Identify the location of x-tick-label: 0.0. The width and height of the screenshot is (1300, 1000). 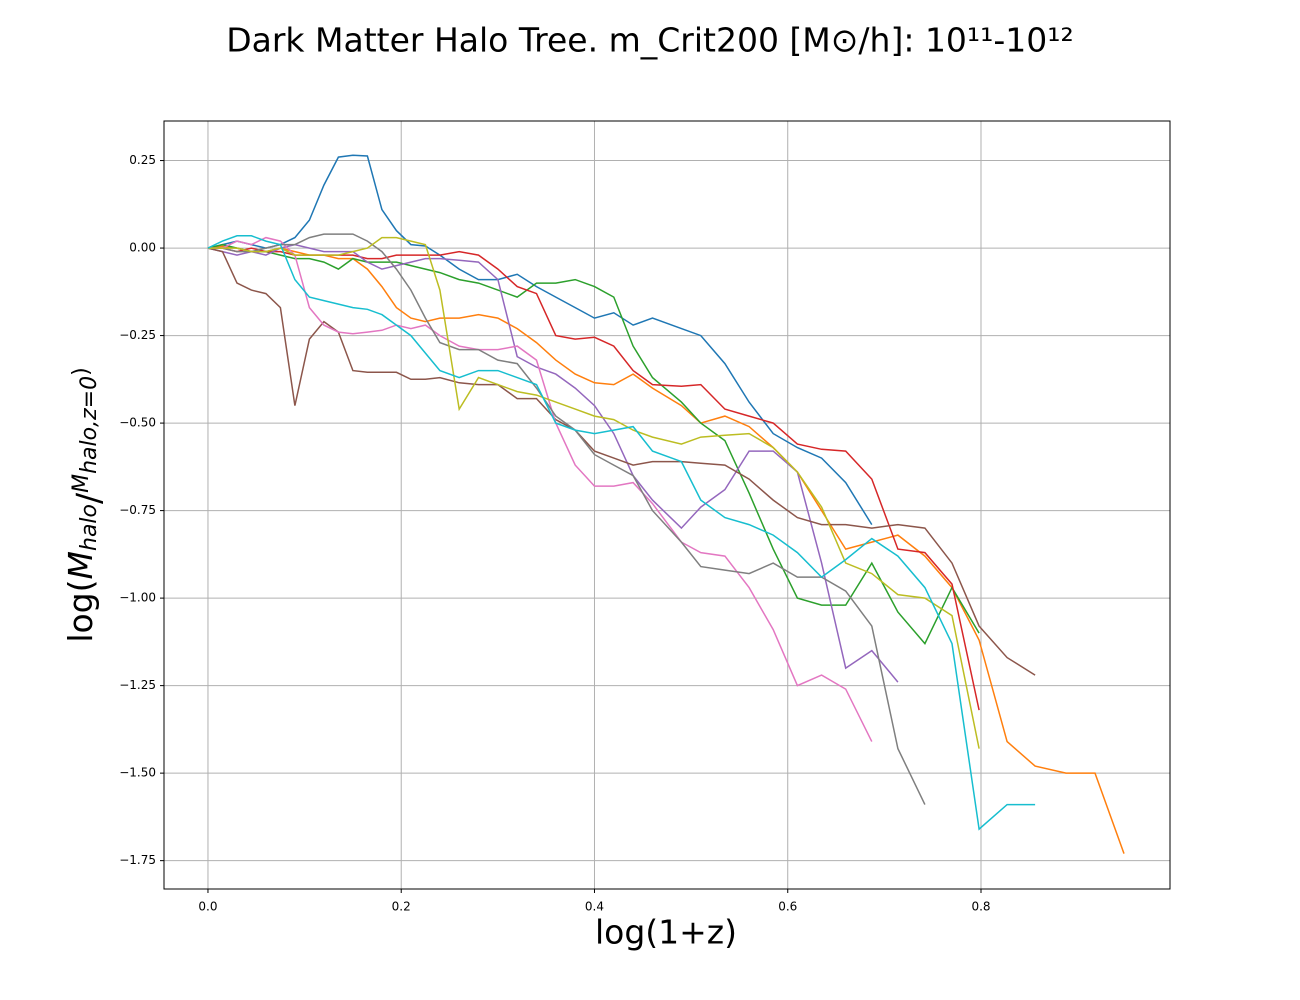
(207, 907).